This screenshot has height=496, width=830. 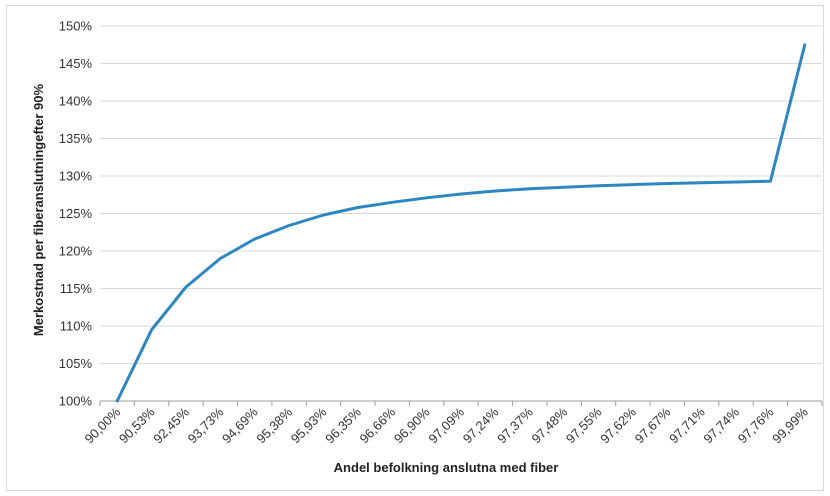 What do you see at coordinates (461, 403) in the screenshot?
I see `axes` at bounding box center [461, 403].